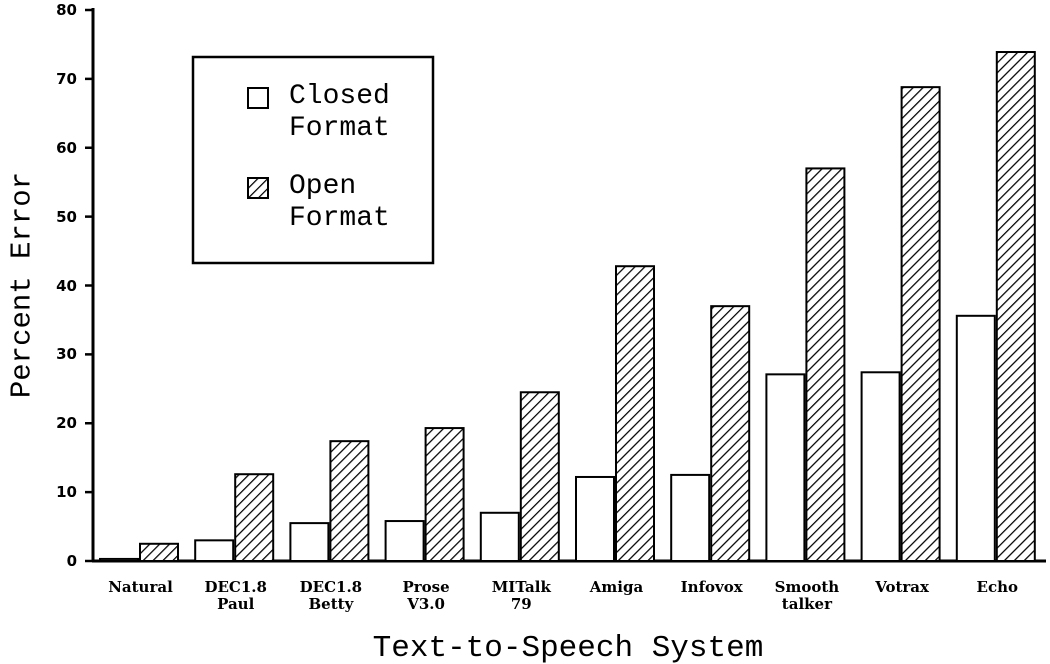  What do you see at coordinates (235, 595) in the screenshot?
I see `x-tick-label: DEC1.8 Paul` at bounding box center [235, 595].